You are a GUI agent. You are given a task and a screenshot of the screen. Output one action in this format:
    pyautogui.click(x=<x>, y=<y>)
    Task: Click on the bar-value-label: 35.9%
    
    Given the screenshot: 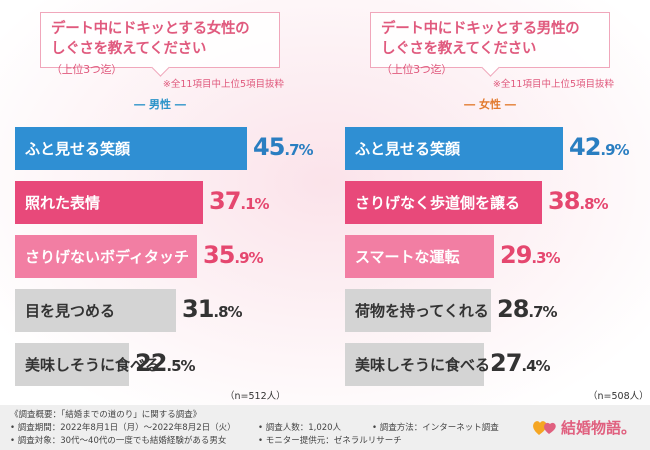 What is the action you would take?
    pyautogui.click(x=233, y=255)
    